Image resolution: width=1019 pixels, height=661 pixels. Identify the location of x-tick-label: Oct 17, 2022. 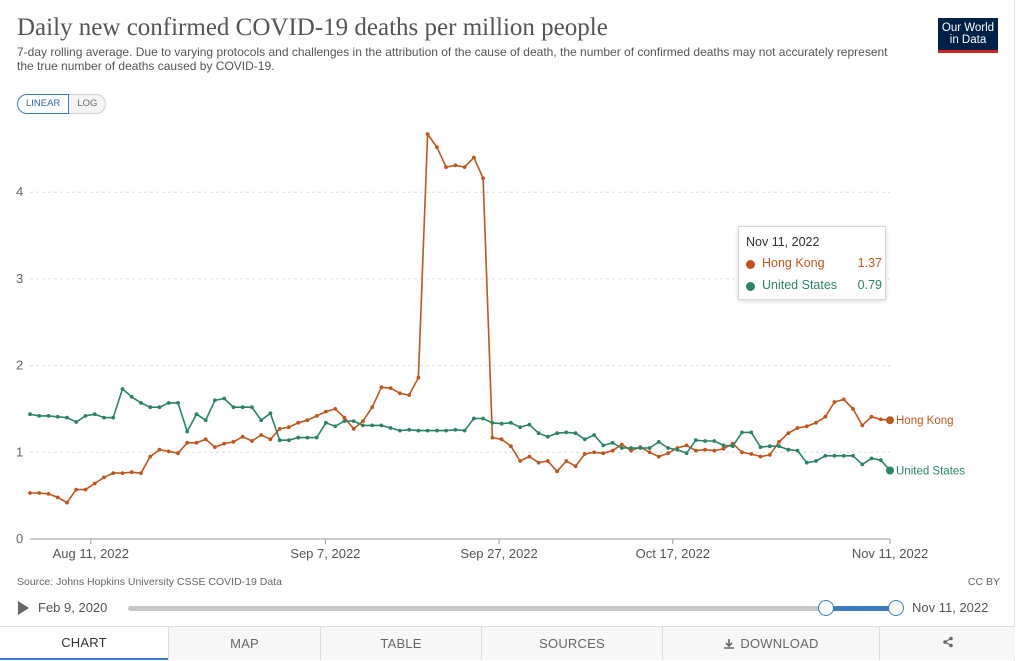
(673, 553).